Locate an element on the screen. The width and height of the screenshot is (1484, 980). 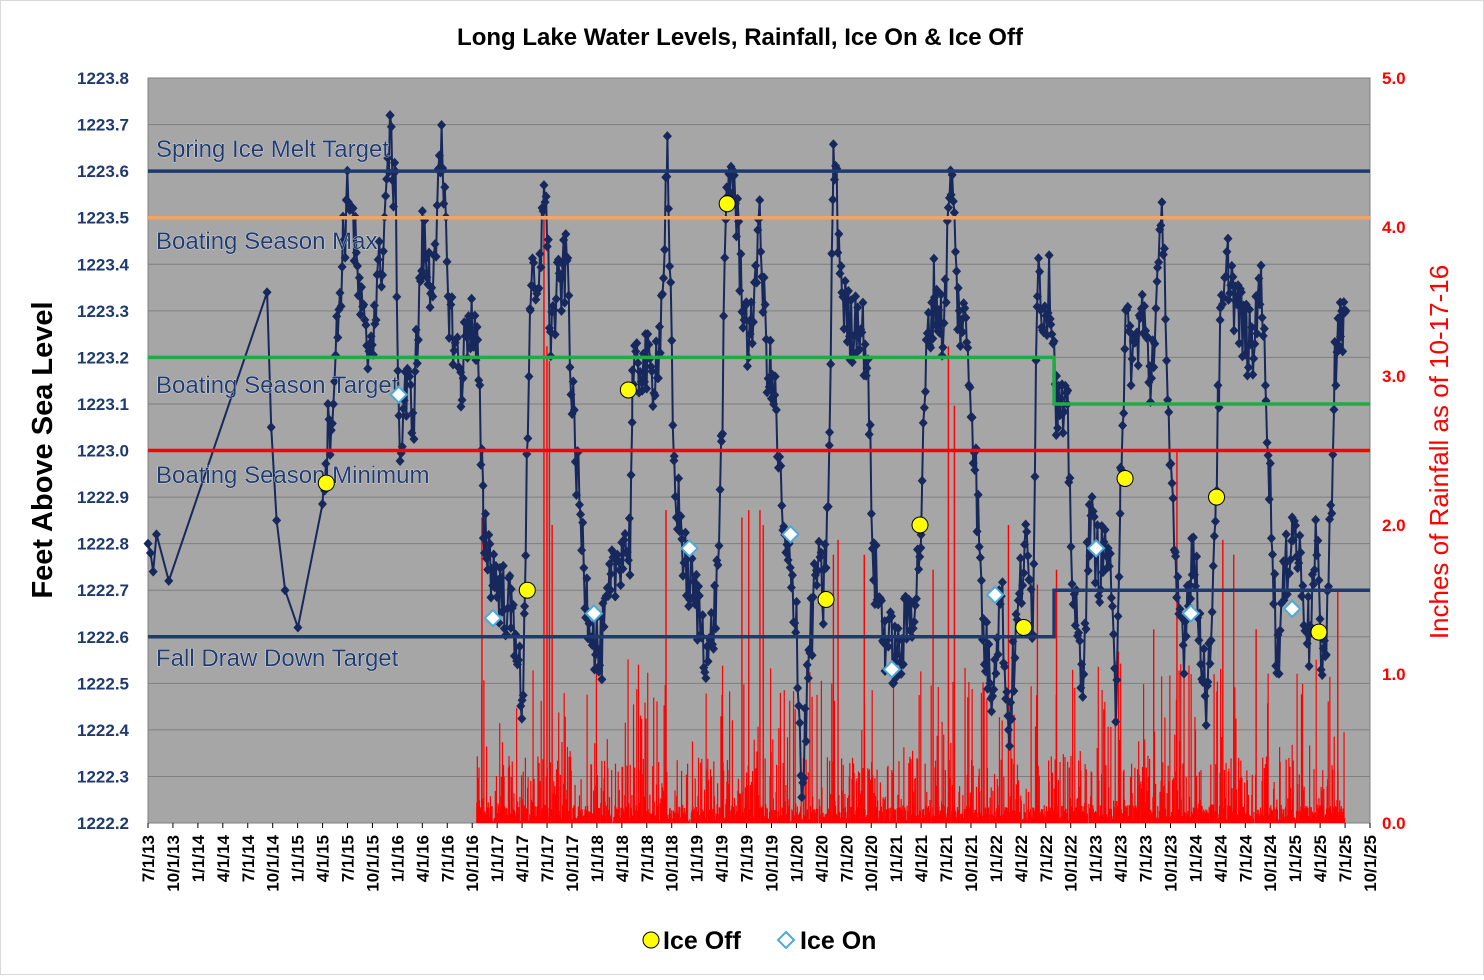
x-tick-label: 7/1/23 is located at coordinates (1146, 858).